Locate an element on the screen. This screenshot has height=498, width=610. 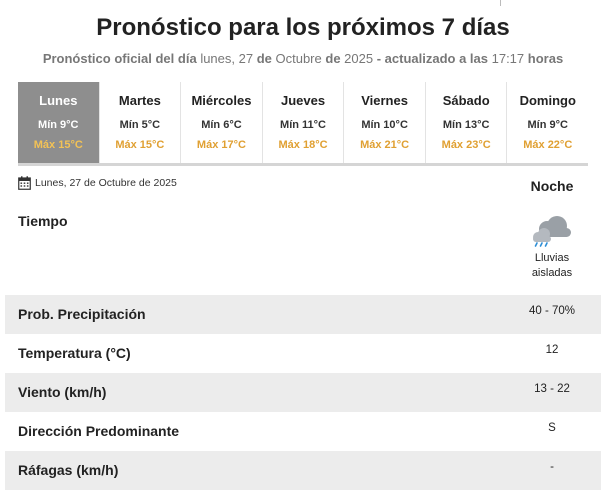
subtitle-de-1: de is located at coordinates (264, 58).